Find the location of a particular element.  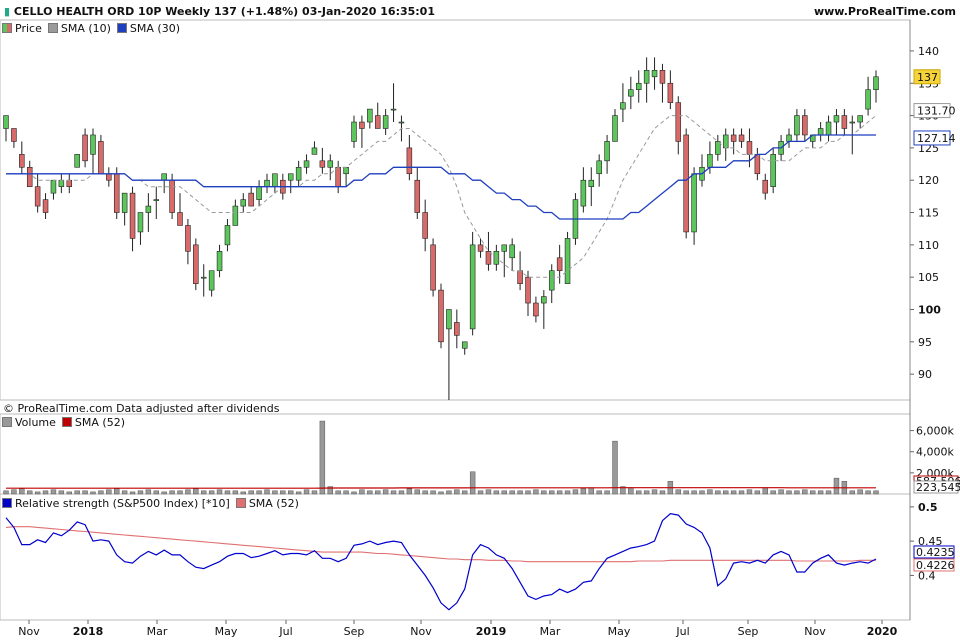

legend-rs-sma: SMA (52) is located at coordinates (267, 503).